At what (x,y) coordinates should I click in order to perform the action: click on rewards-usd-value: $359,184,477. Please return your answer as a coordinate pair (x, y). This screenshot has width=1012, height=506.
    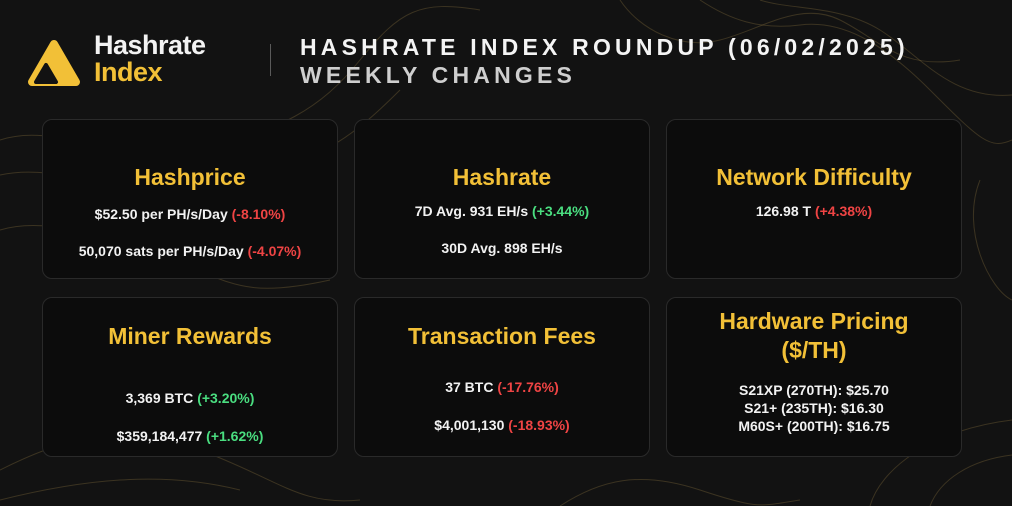
    Looking at the image, I should click on (159, 436).